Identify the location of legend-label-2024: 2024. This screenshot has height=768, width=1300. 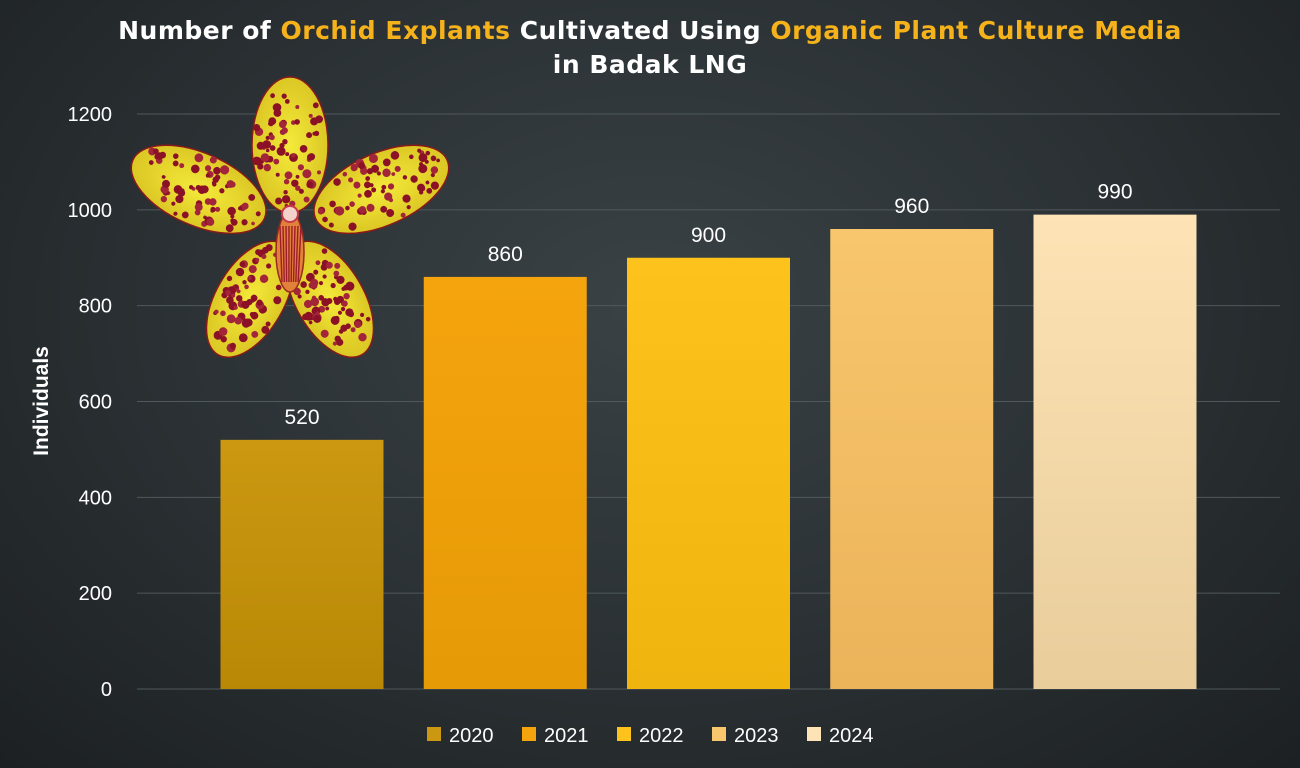
(851, 736).